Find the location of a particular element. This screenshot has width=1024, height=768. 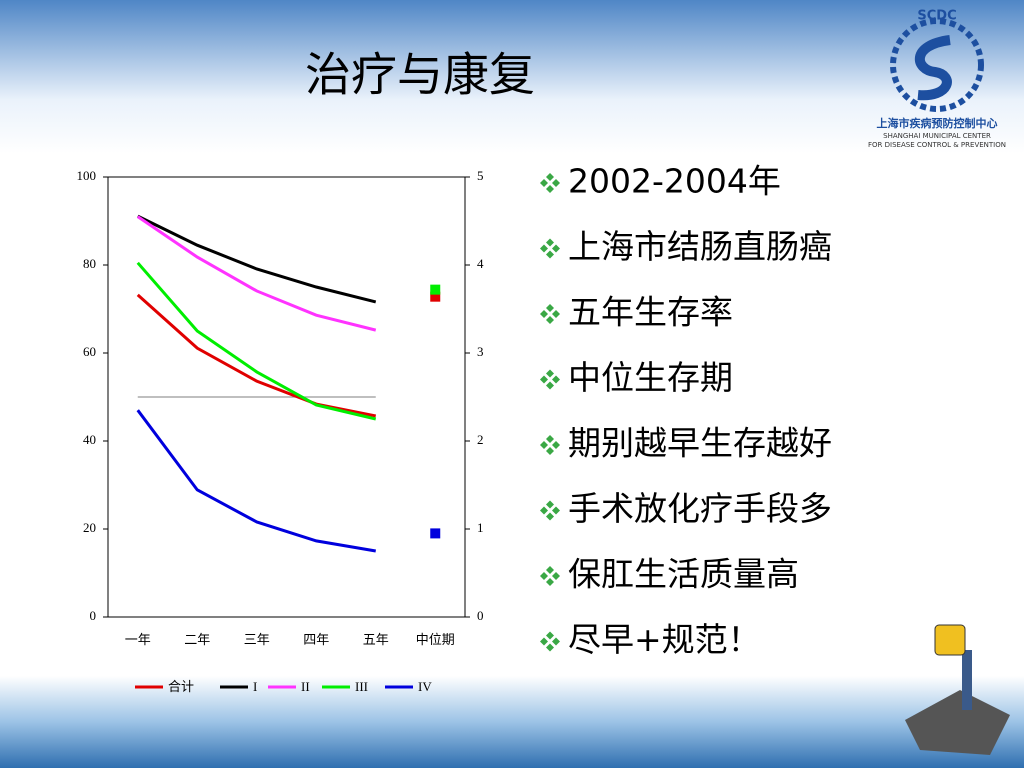

legend-label: IV is located at coordinates (425, 686).